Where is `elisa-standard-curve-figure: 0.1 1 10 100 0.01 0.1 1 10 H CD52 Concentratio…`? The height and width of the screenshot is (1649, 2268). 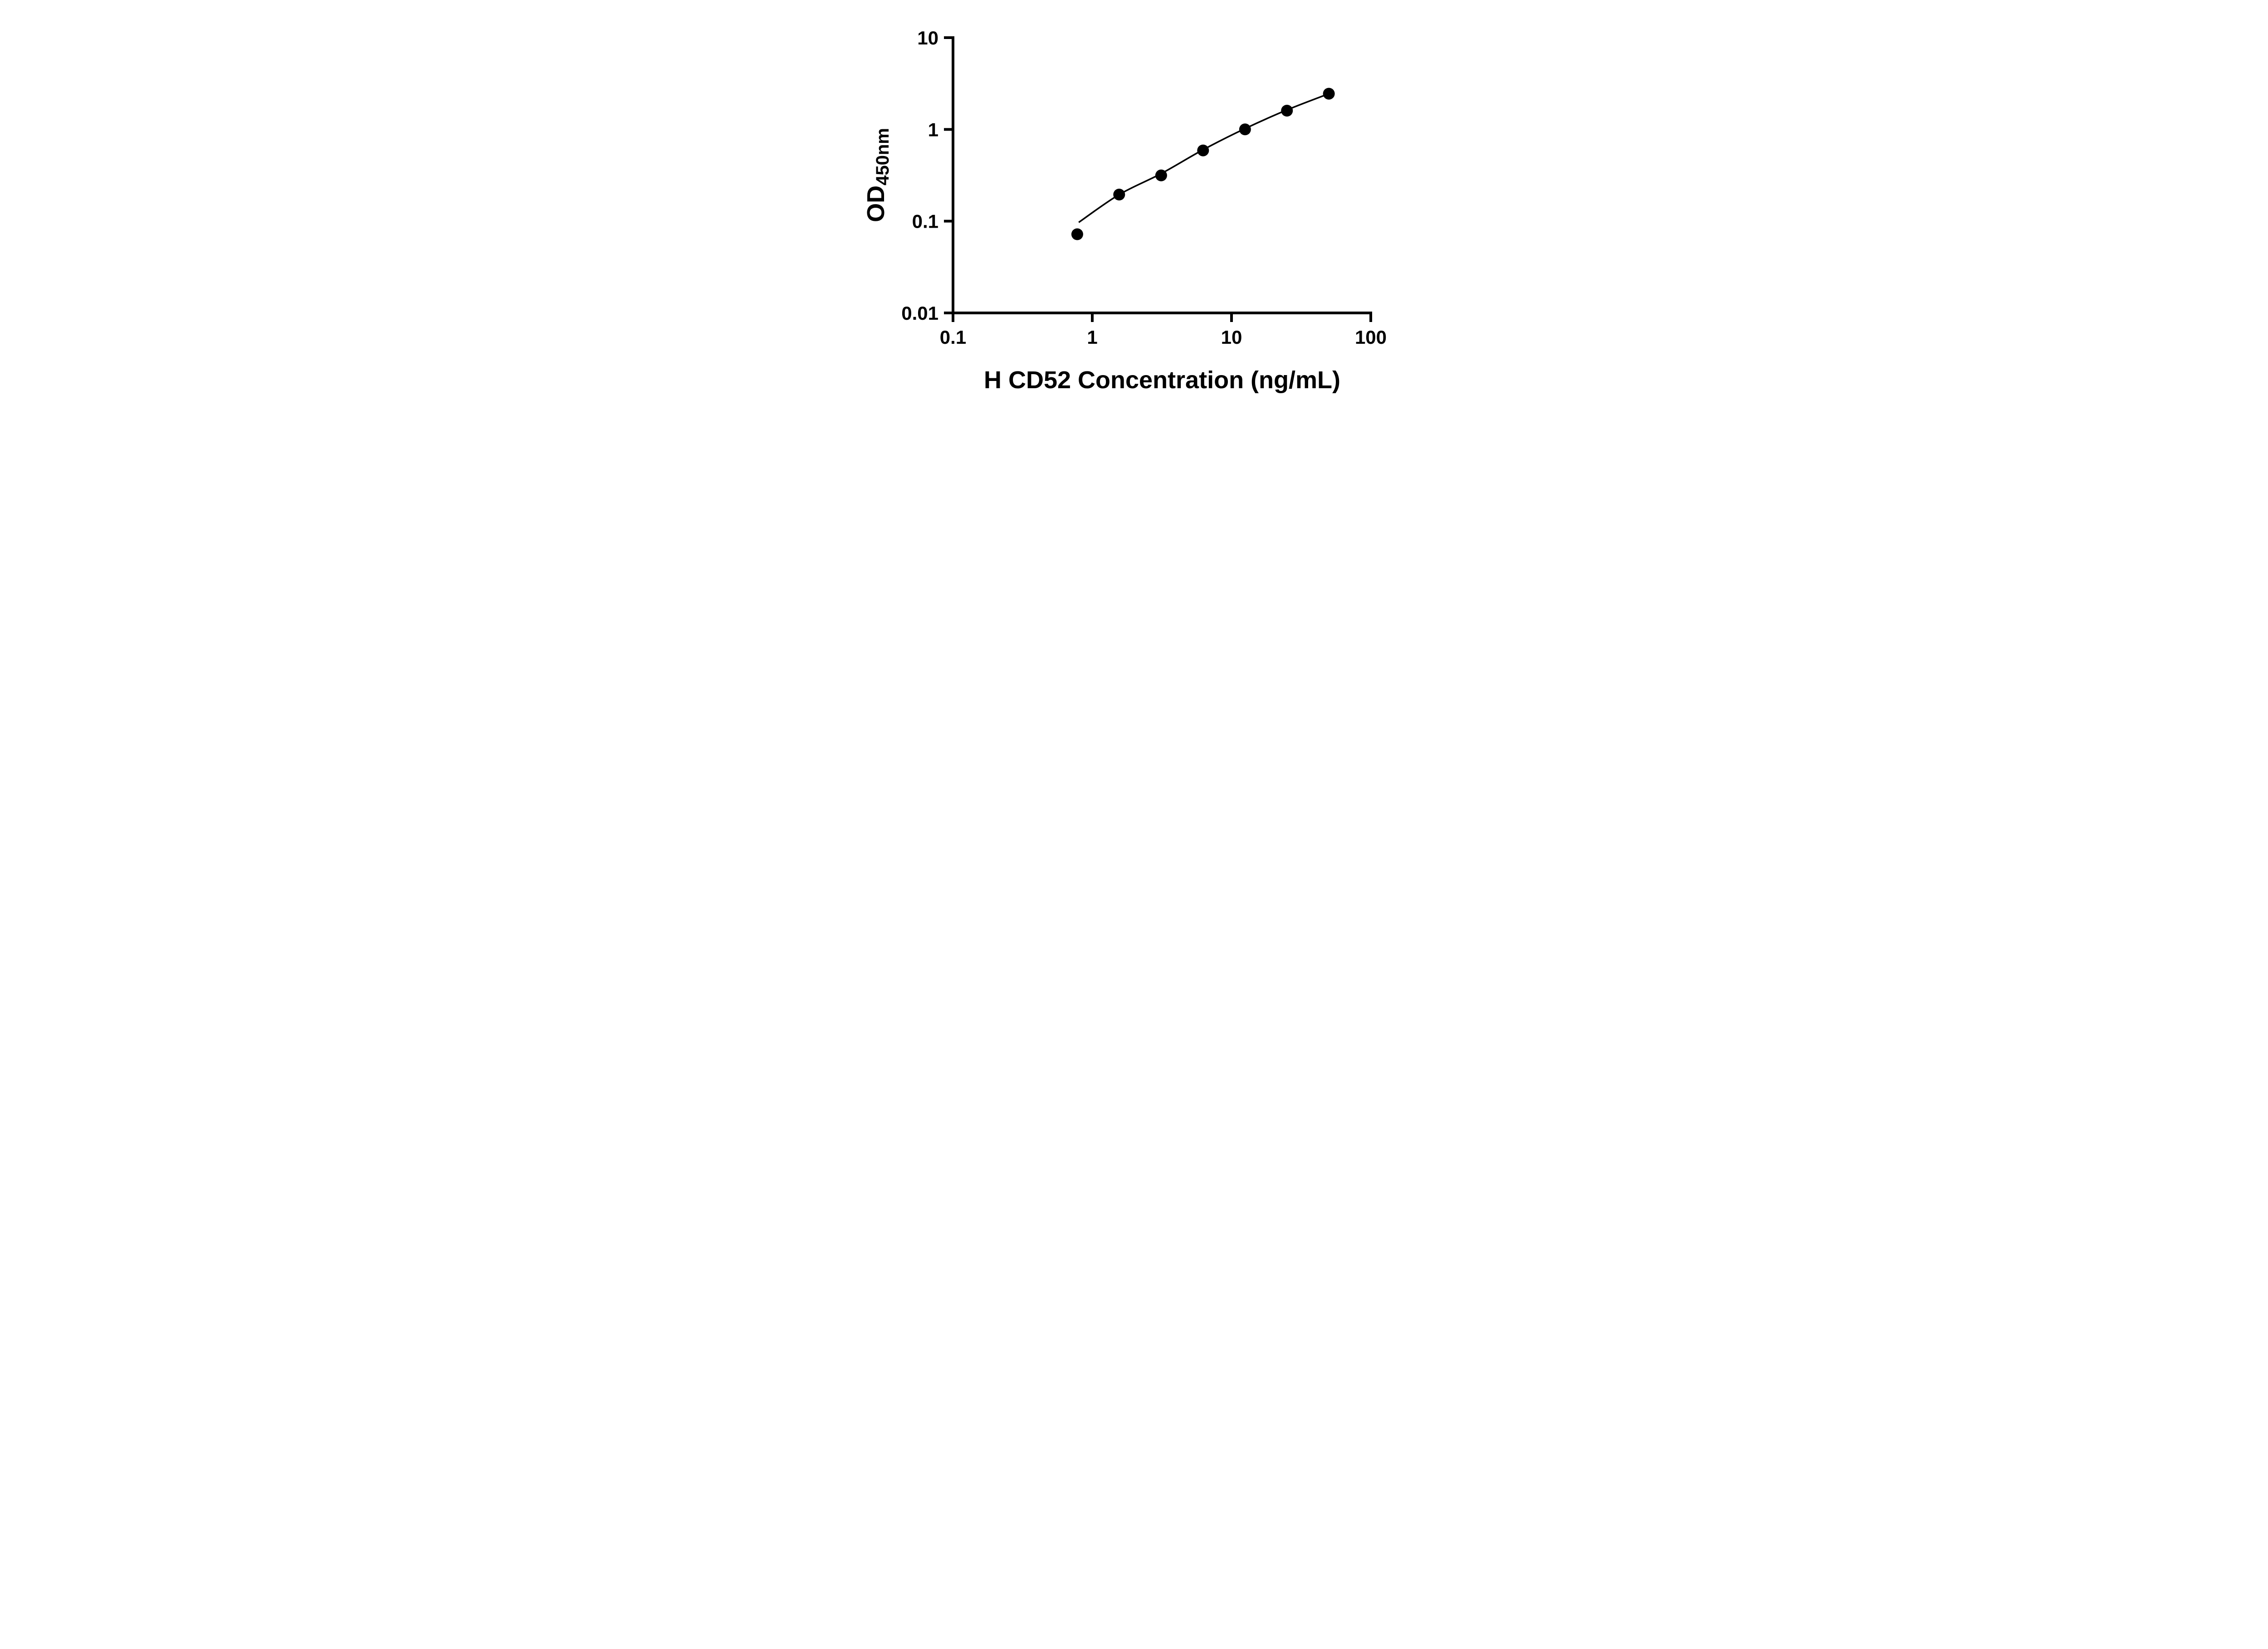 elisa-standard-curve-figure: 0.1 1 10 100 0.01 0.1 1 10 H CD52 Concentratio… is located at coordinates (1134, 206).